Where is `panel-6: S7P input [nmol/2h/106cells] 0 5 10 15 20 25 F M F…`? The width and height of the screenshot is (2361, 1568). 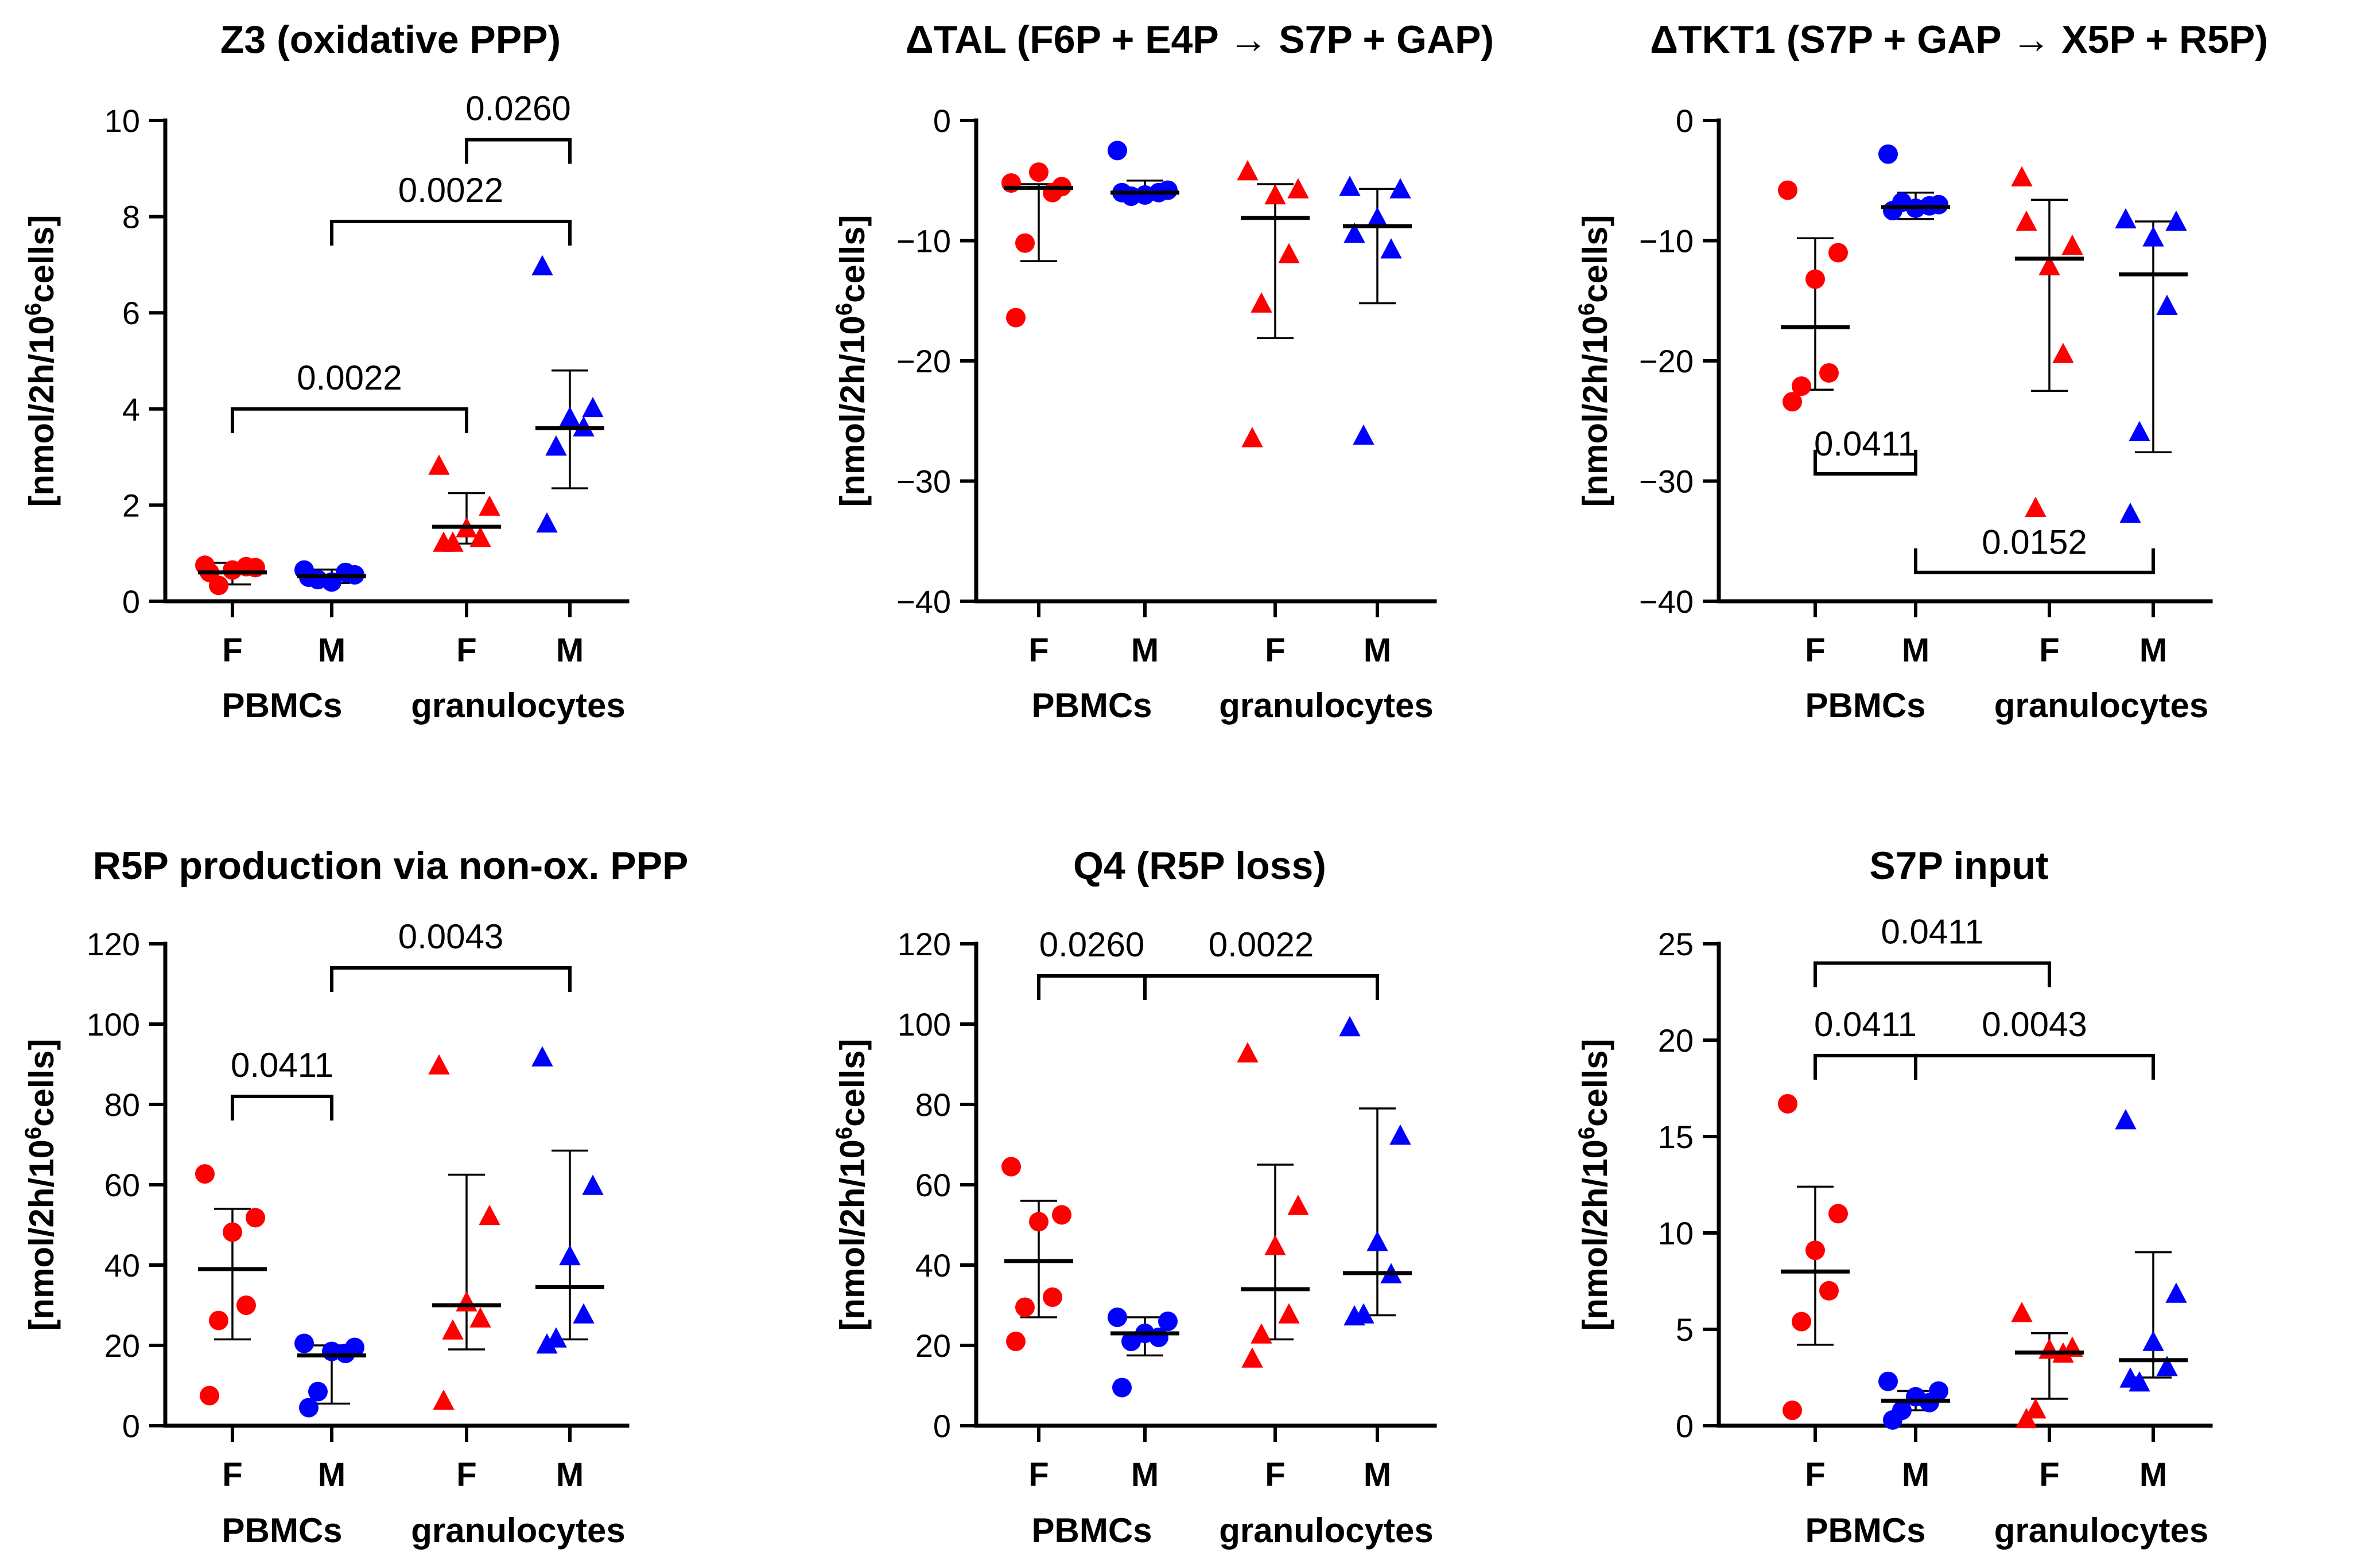 panel-6: S7P input [nmol/2h/106cells] 0 5 10 15 20 25 F M F… is located at coordinates (1893, 1197).